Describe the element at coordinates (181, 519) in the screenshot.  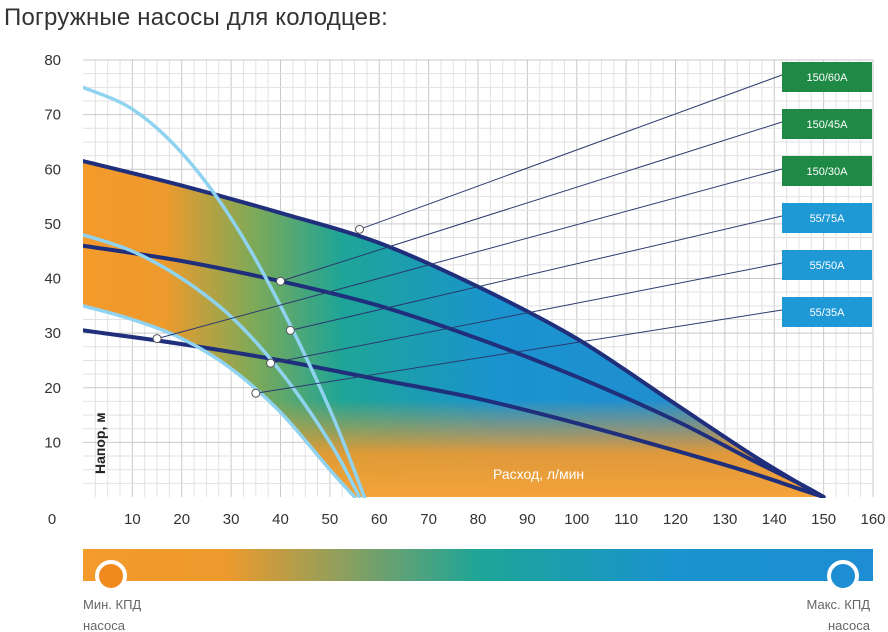
I see `x-tick-label: 20` at that location.